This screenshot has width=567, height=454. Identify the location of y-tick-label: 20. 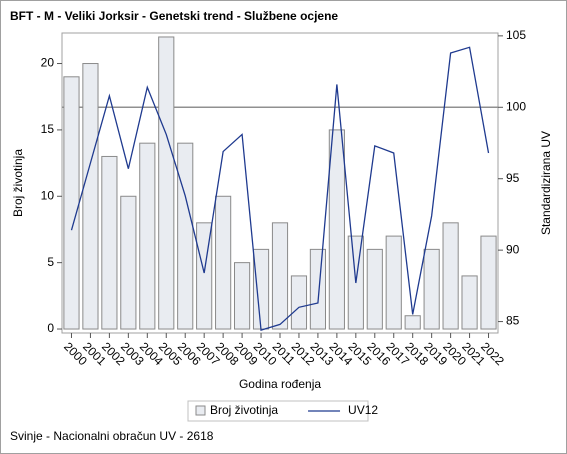
(48, 63).